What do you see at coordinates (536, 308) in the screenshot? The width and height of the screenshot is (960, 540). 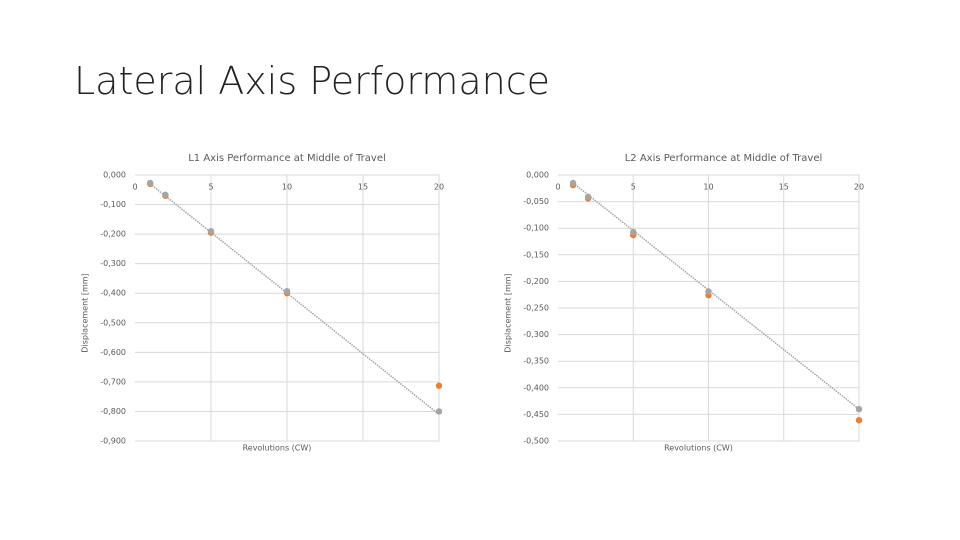 I see `y-tick-label: -0,250` at bounding box center [536, 308].